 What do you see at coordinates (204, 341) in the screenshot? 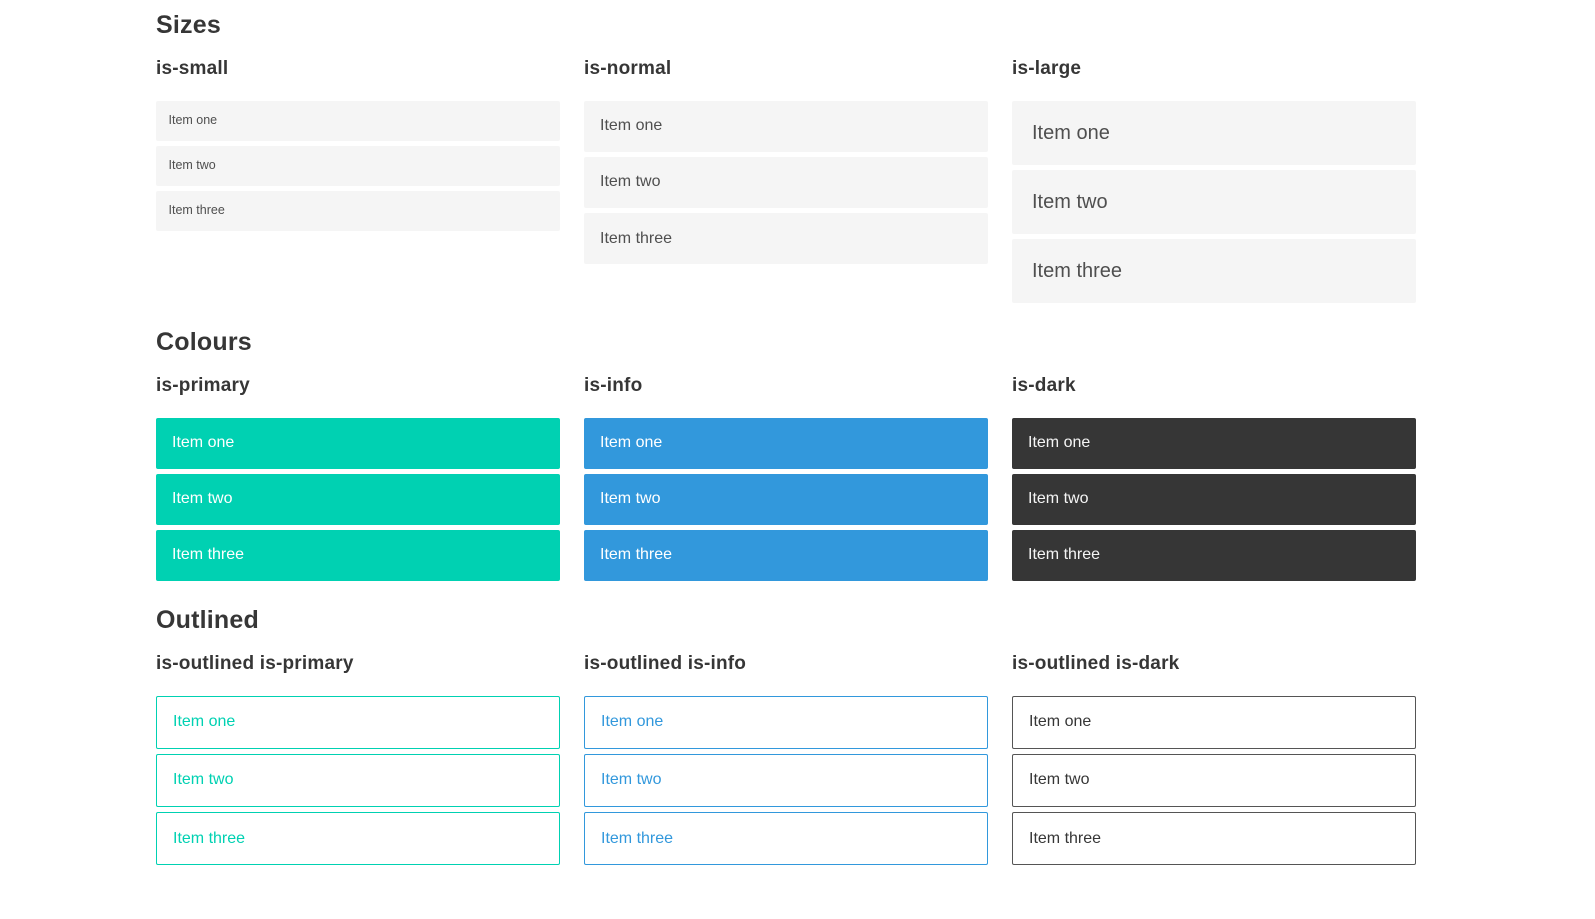
I see `section-title-colours: Colours` at bounding box center [204, 341].